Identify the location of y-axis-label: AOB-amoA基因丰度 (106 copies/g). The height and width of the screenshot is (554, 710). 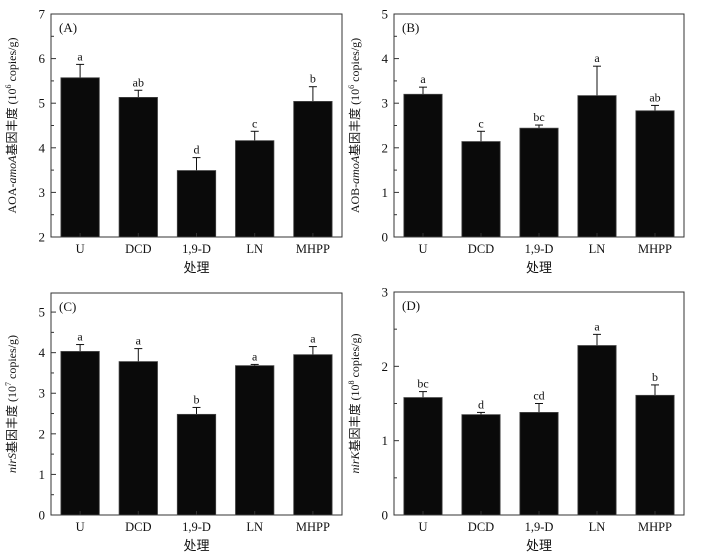
(354, 125).